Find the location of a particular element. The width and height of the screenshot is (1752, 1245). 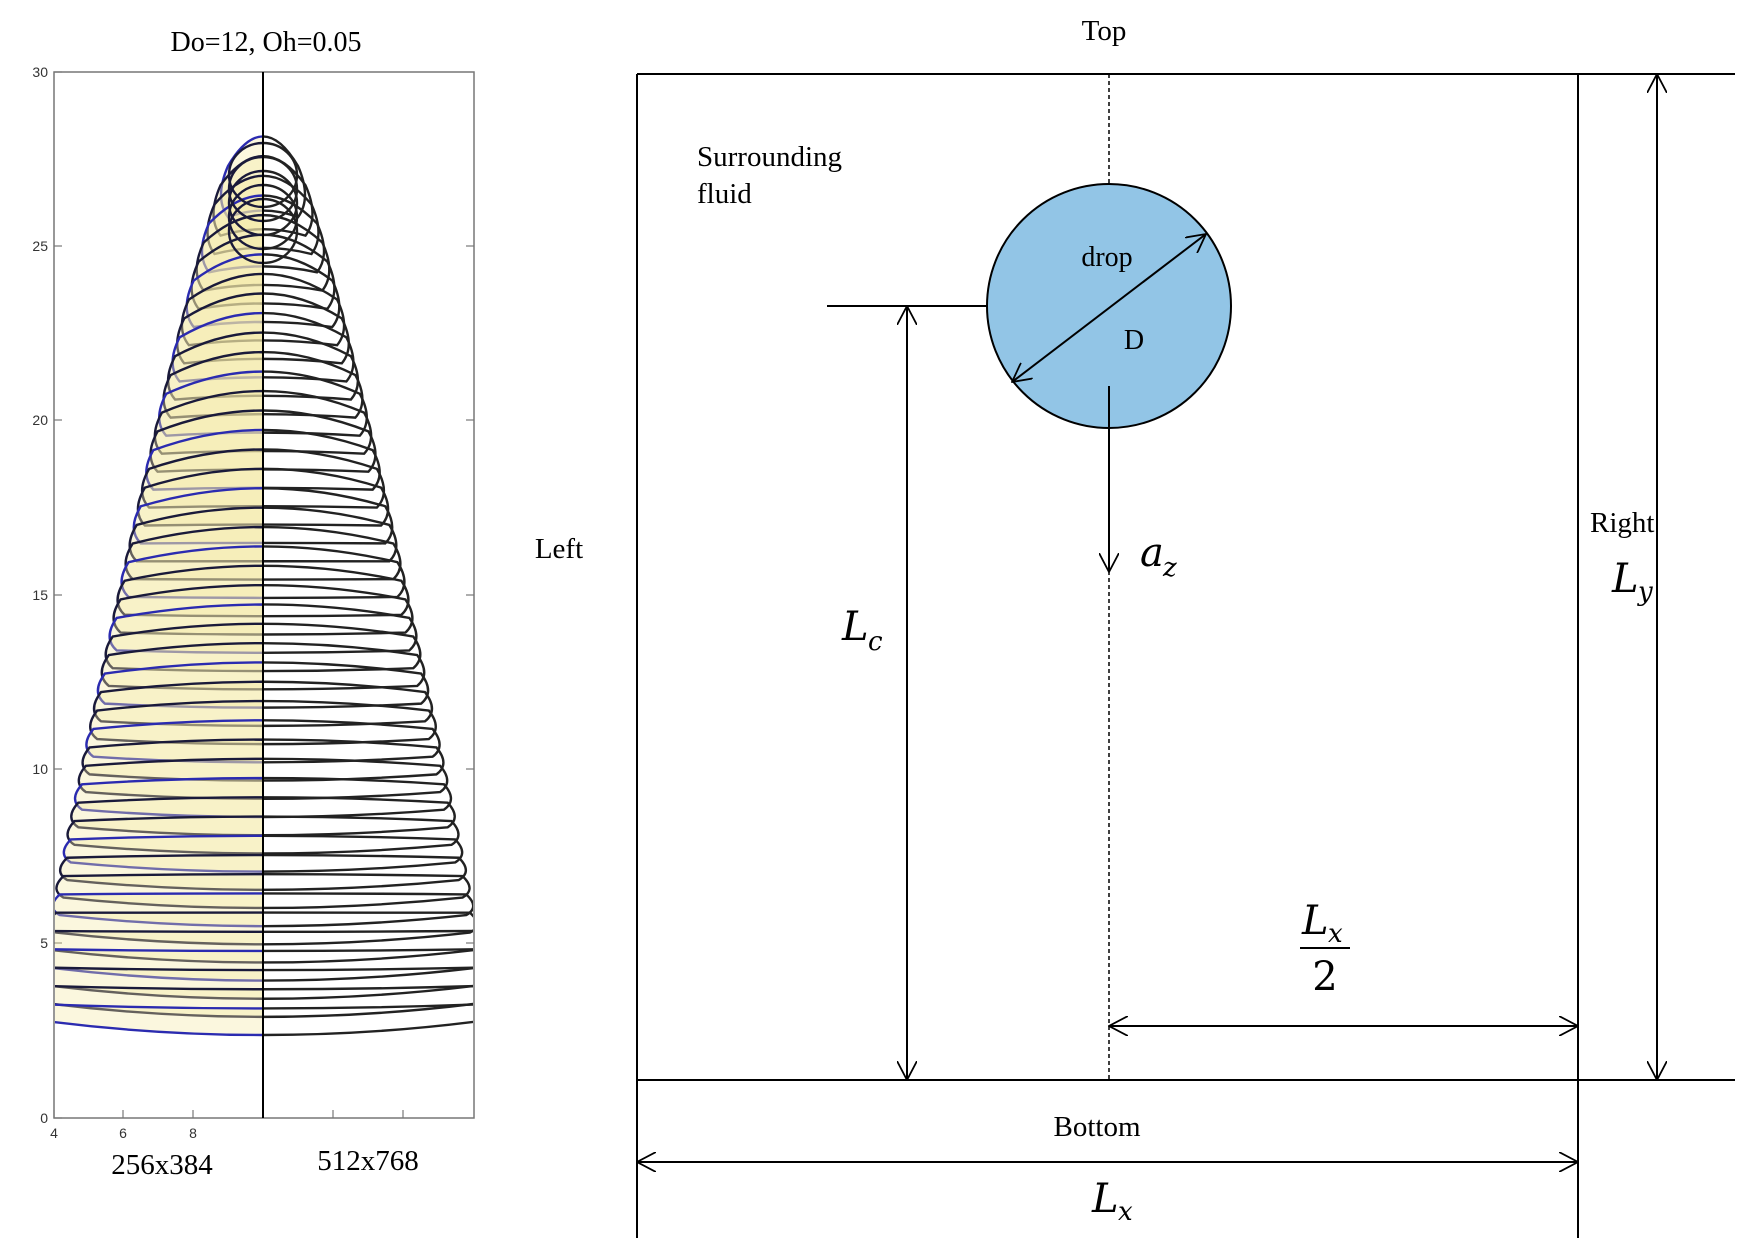

surrounding-fluid-label-line1: Surrounding is located at coordinates (769, 157).